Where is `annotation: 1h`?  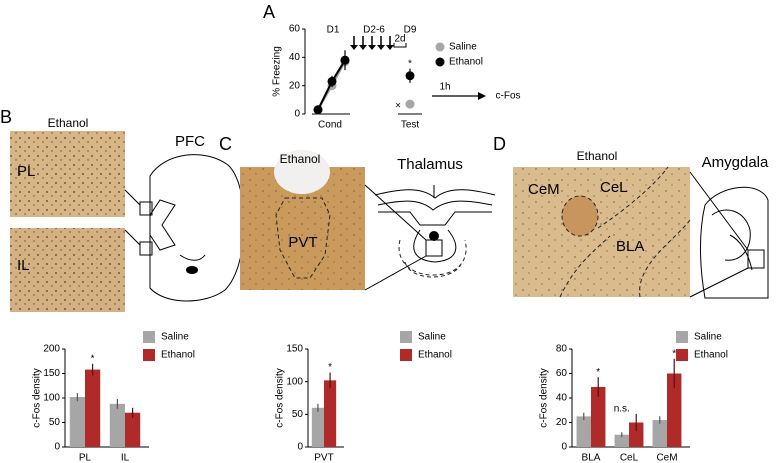
annotation: 1h is located at coordinates (444, 87).